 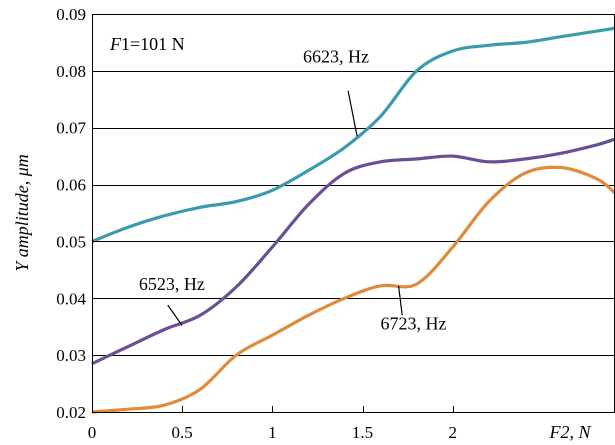 I want to click on y-tick-label: 0.07, so click(x=71, y=128).